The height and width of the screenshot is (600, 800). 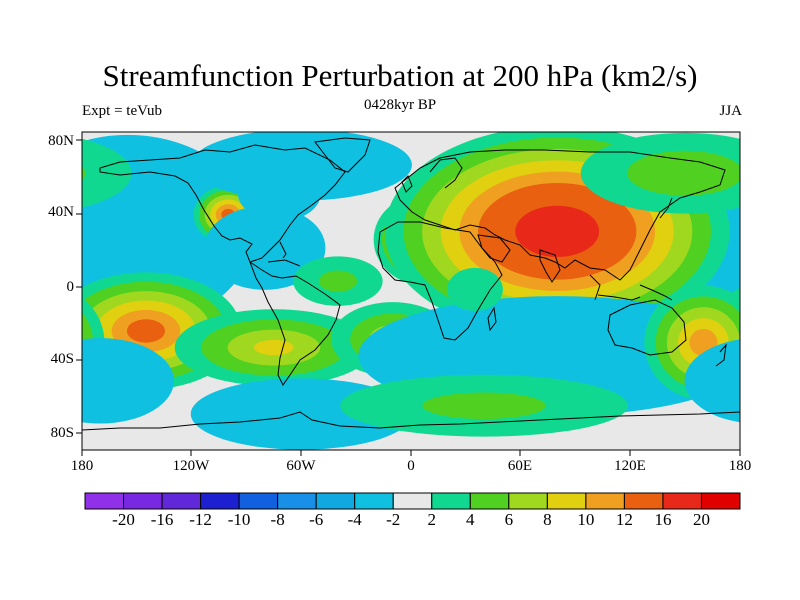 I want to click on colorbar-label: 4, so click(x=470, y=519).